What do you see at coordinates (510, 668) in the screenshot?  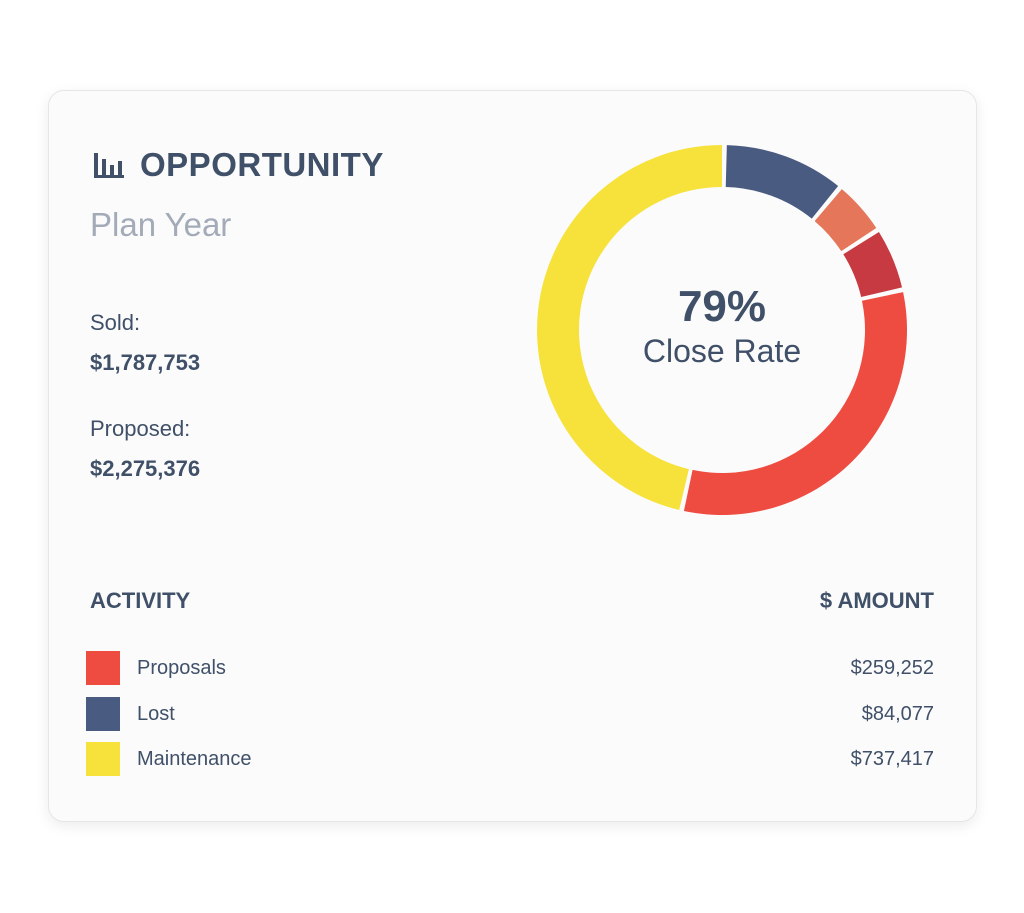 I see `table-row: Proposals $259,252` at bounding box center [510, 668].